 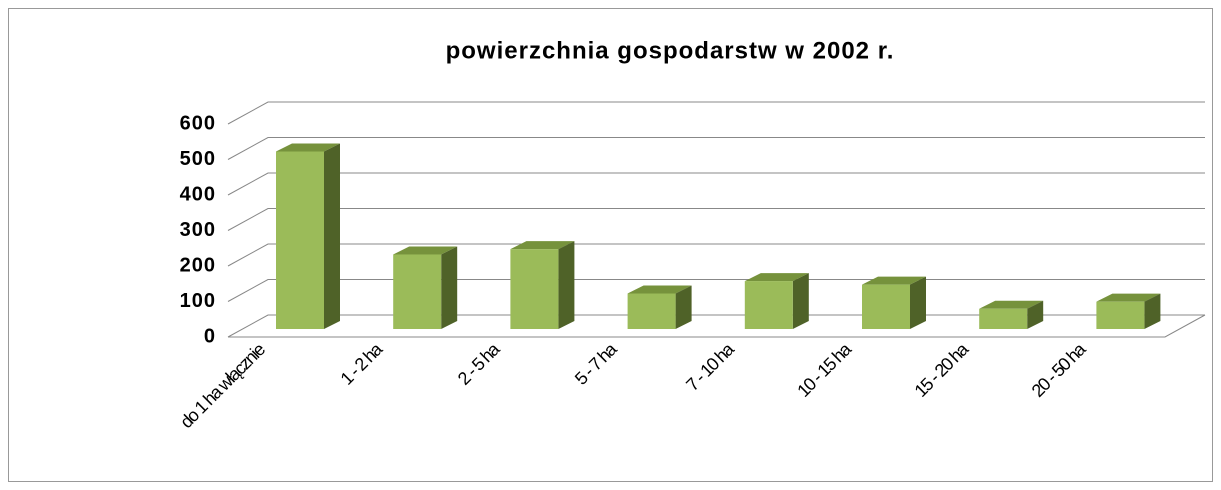 I want to click on y-tick-label: 300, so click(x=198, y=230).